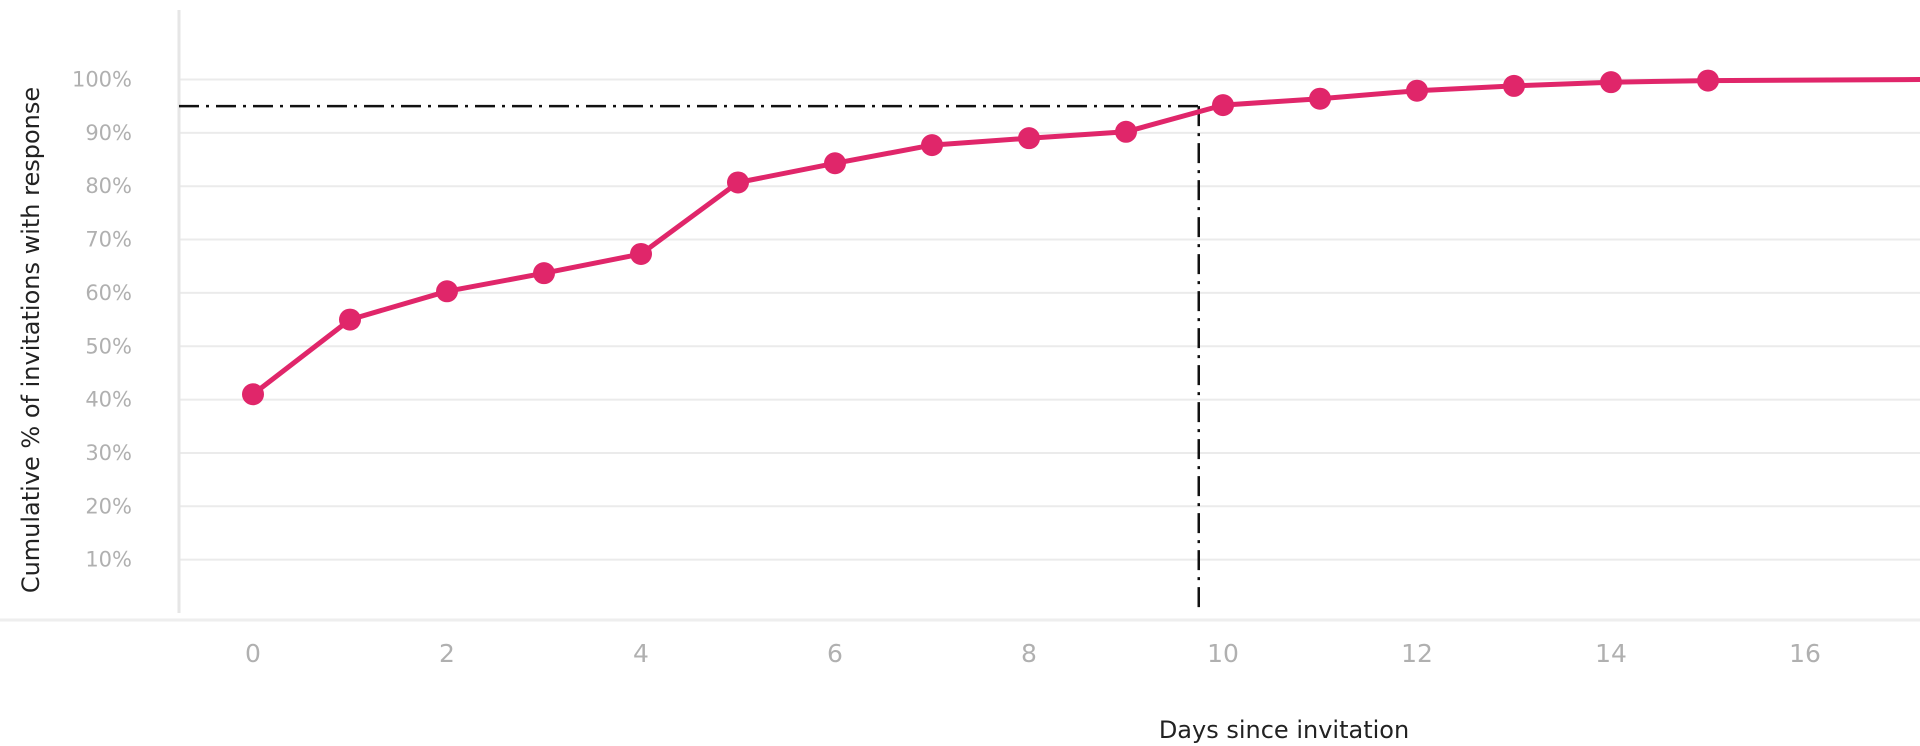 The width and height of the screenshot is (1920, 746). Describe the element at coordinates (253, 653) in the screenshot. I see `x-tick-label: 0` at that location.